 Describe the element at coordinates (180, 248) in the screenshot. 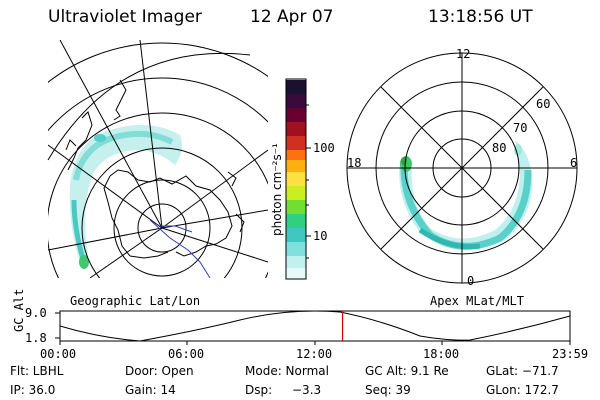

I see `magnetic-meridian` at that location.